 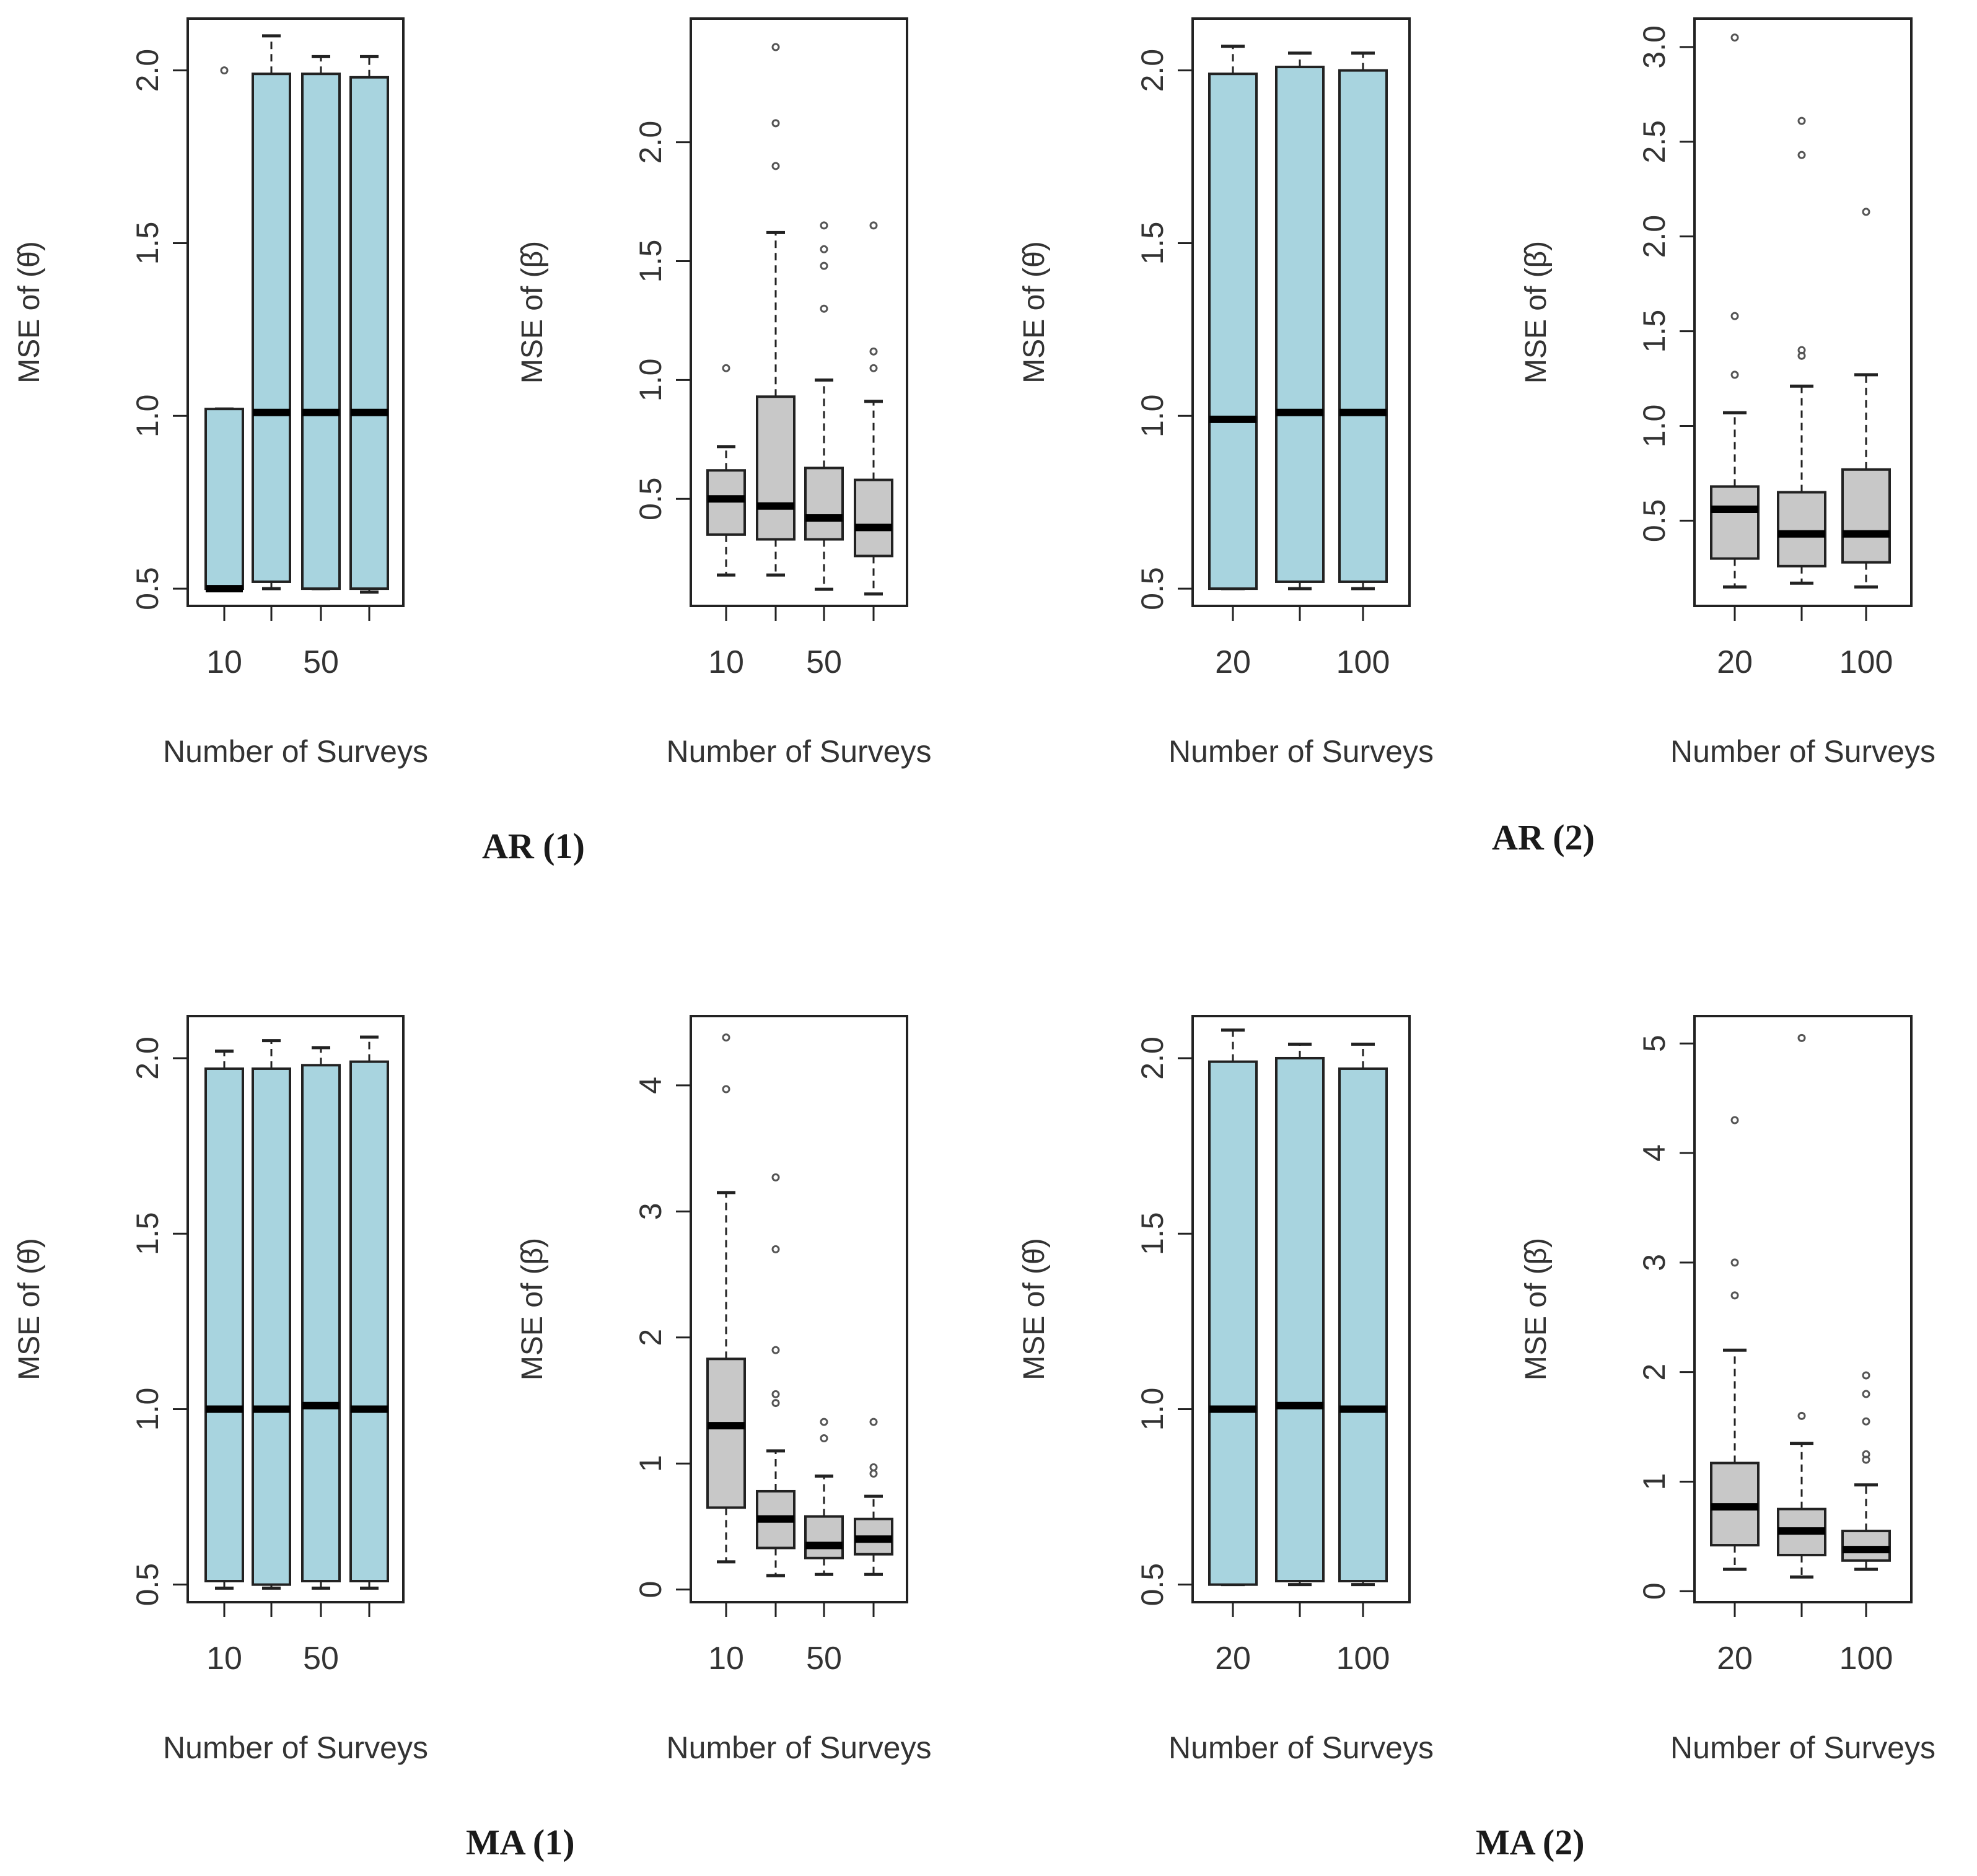 What do you see at coordinates (1654, 142) in the screenshot?
I see `y-tick-label: 2.5` at bounding box center [1654, 142].